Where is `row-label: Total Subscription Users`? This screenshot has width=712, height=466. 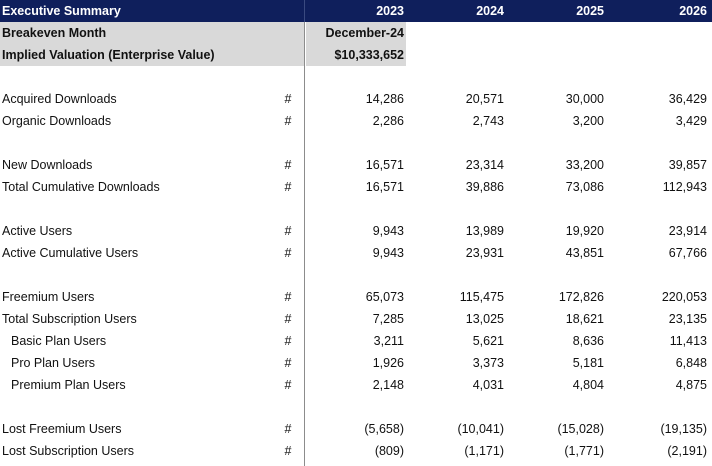
row-label: Total Subscription Users is located at coordinates (69, 319).